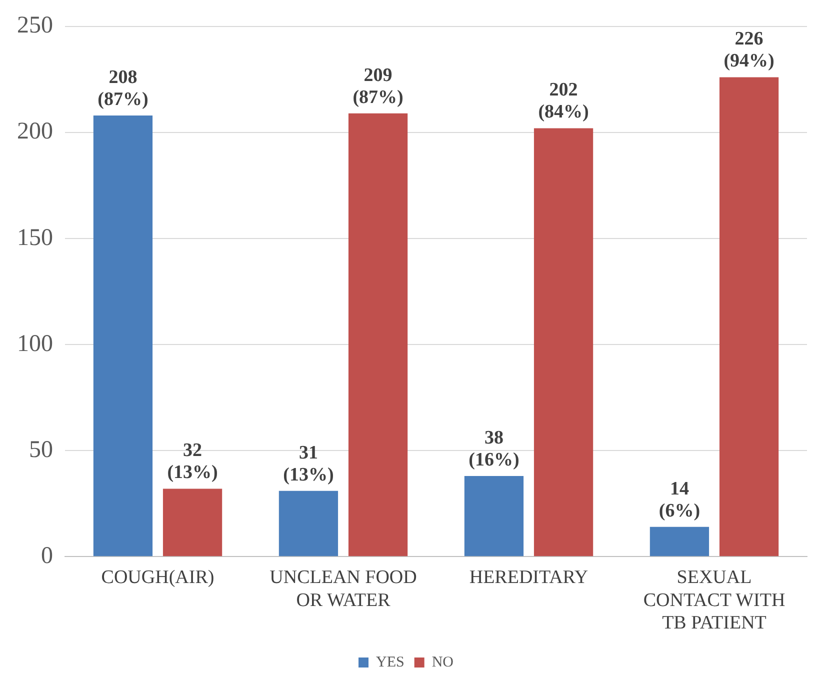 Image resolution: width=817 pixels, height=685 pixels. What do you see at coordinates (35, 343) in the screenshot?
I see `y-tick-label: 100` at bounding box center [35, 343].